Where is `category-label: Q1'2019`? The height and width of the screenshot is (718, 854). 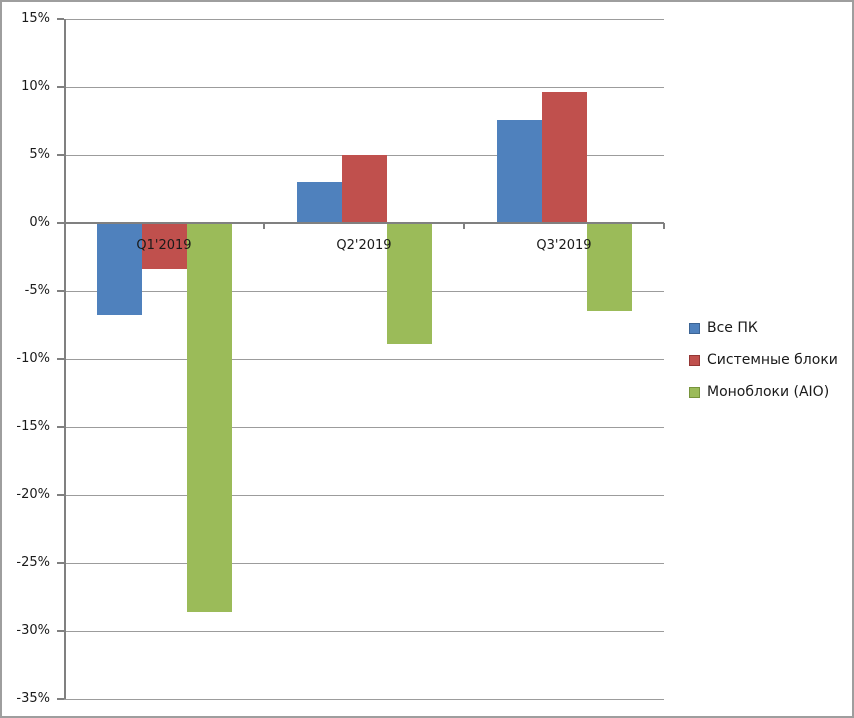 category-label: Q1'2019 is located at coordinates (164, 245).